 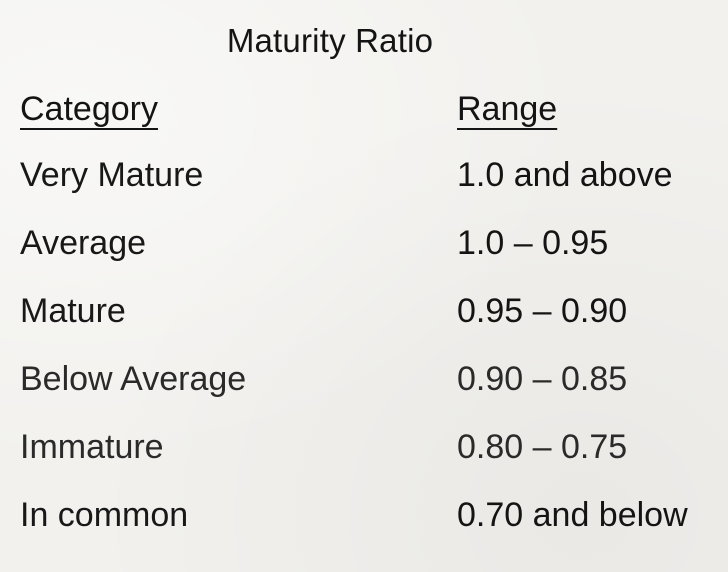 I want to click on header-category: Category, so click(x=89, y=109).